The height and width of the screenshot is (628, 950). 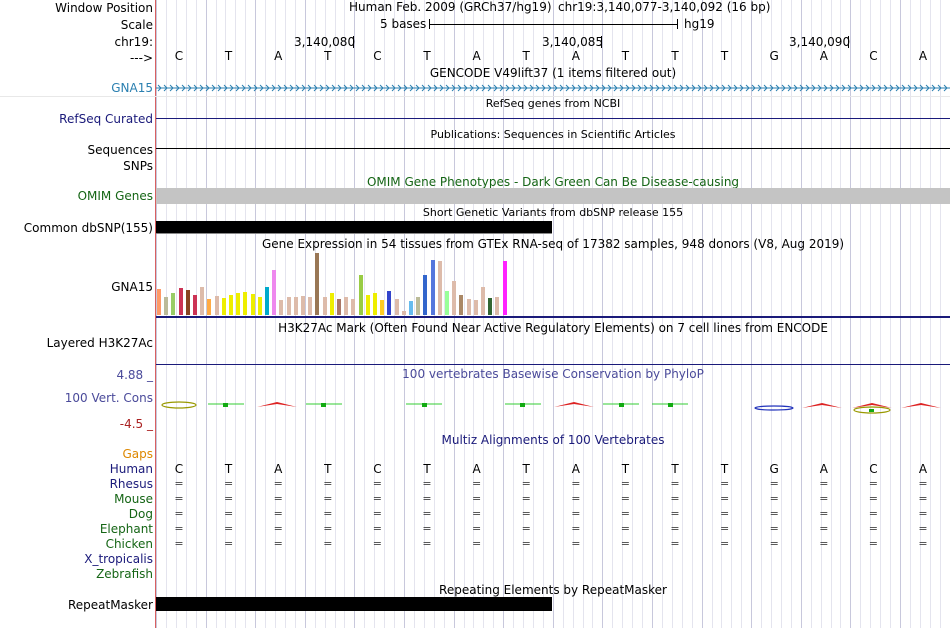 What do you see at coordinates (354, 227) in the screenshot?
I see `dbsnp-feature-bar` at bounding box center [354, 227].